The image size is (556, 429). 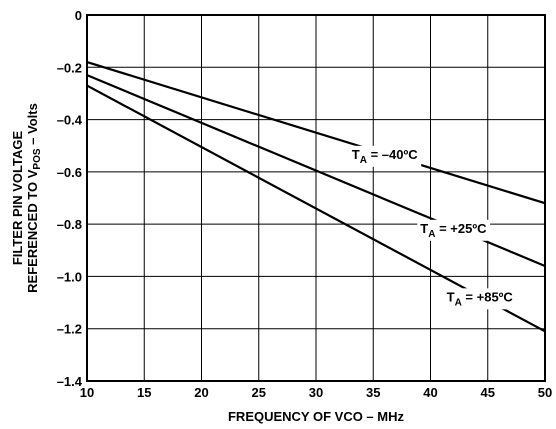 What do you see at coordinates (70, 120) in the screenshot?
I see `y-tick-label: –0.4` at bounding box center [70, 120].